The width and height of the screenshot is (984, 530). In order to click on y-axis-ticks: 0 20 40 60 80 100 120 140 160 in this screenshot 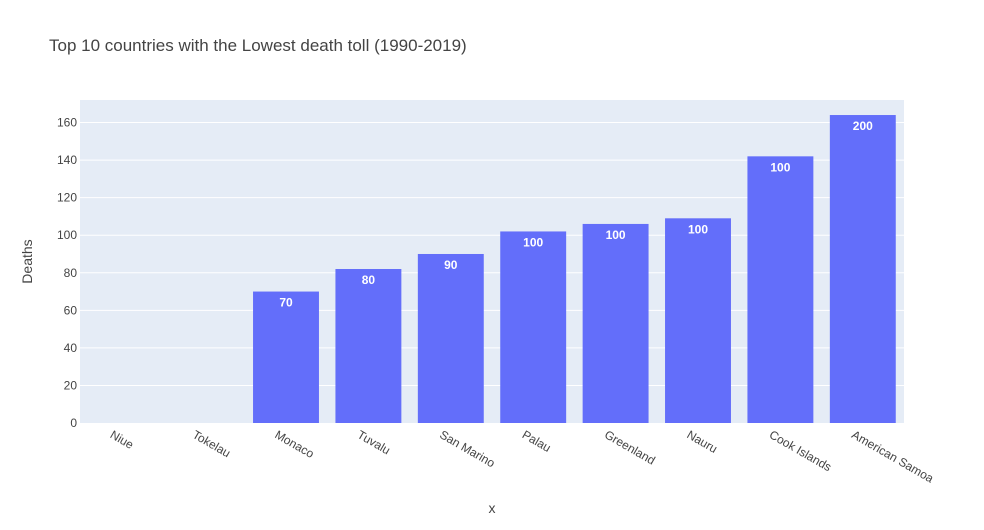, I will do `click(67, 273)`.